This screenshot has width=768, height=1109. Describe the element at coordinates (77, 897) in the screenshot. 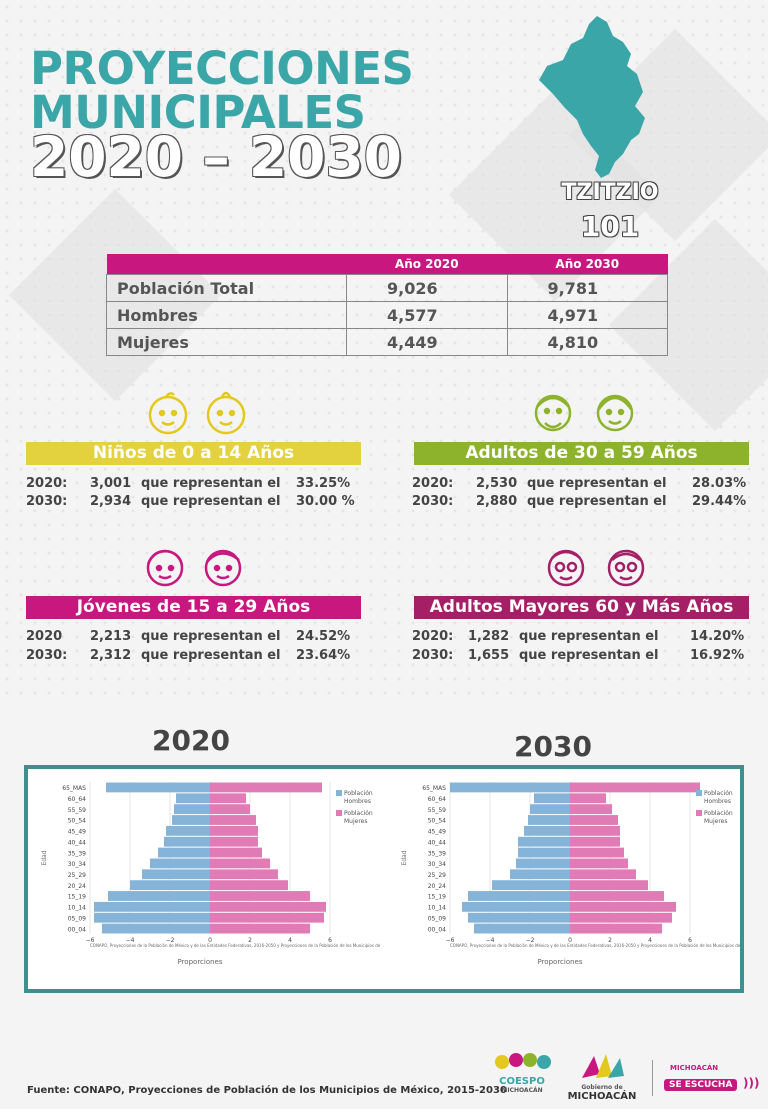

I see `age-tick-label: 15_19` at that location.